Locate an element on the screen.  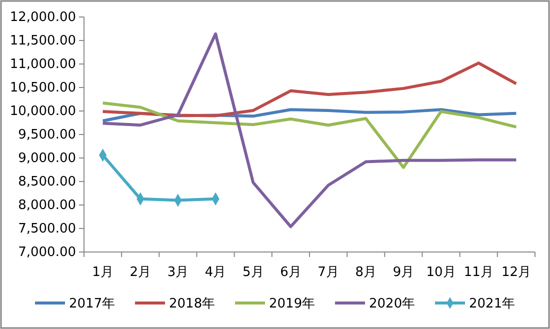
legend-label: 2017年 is located at coordinates (92, 304).